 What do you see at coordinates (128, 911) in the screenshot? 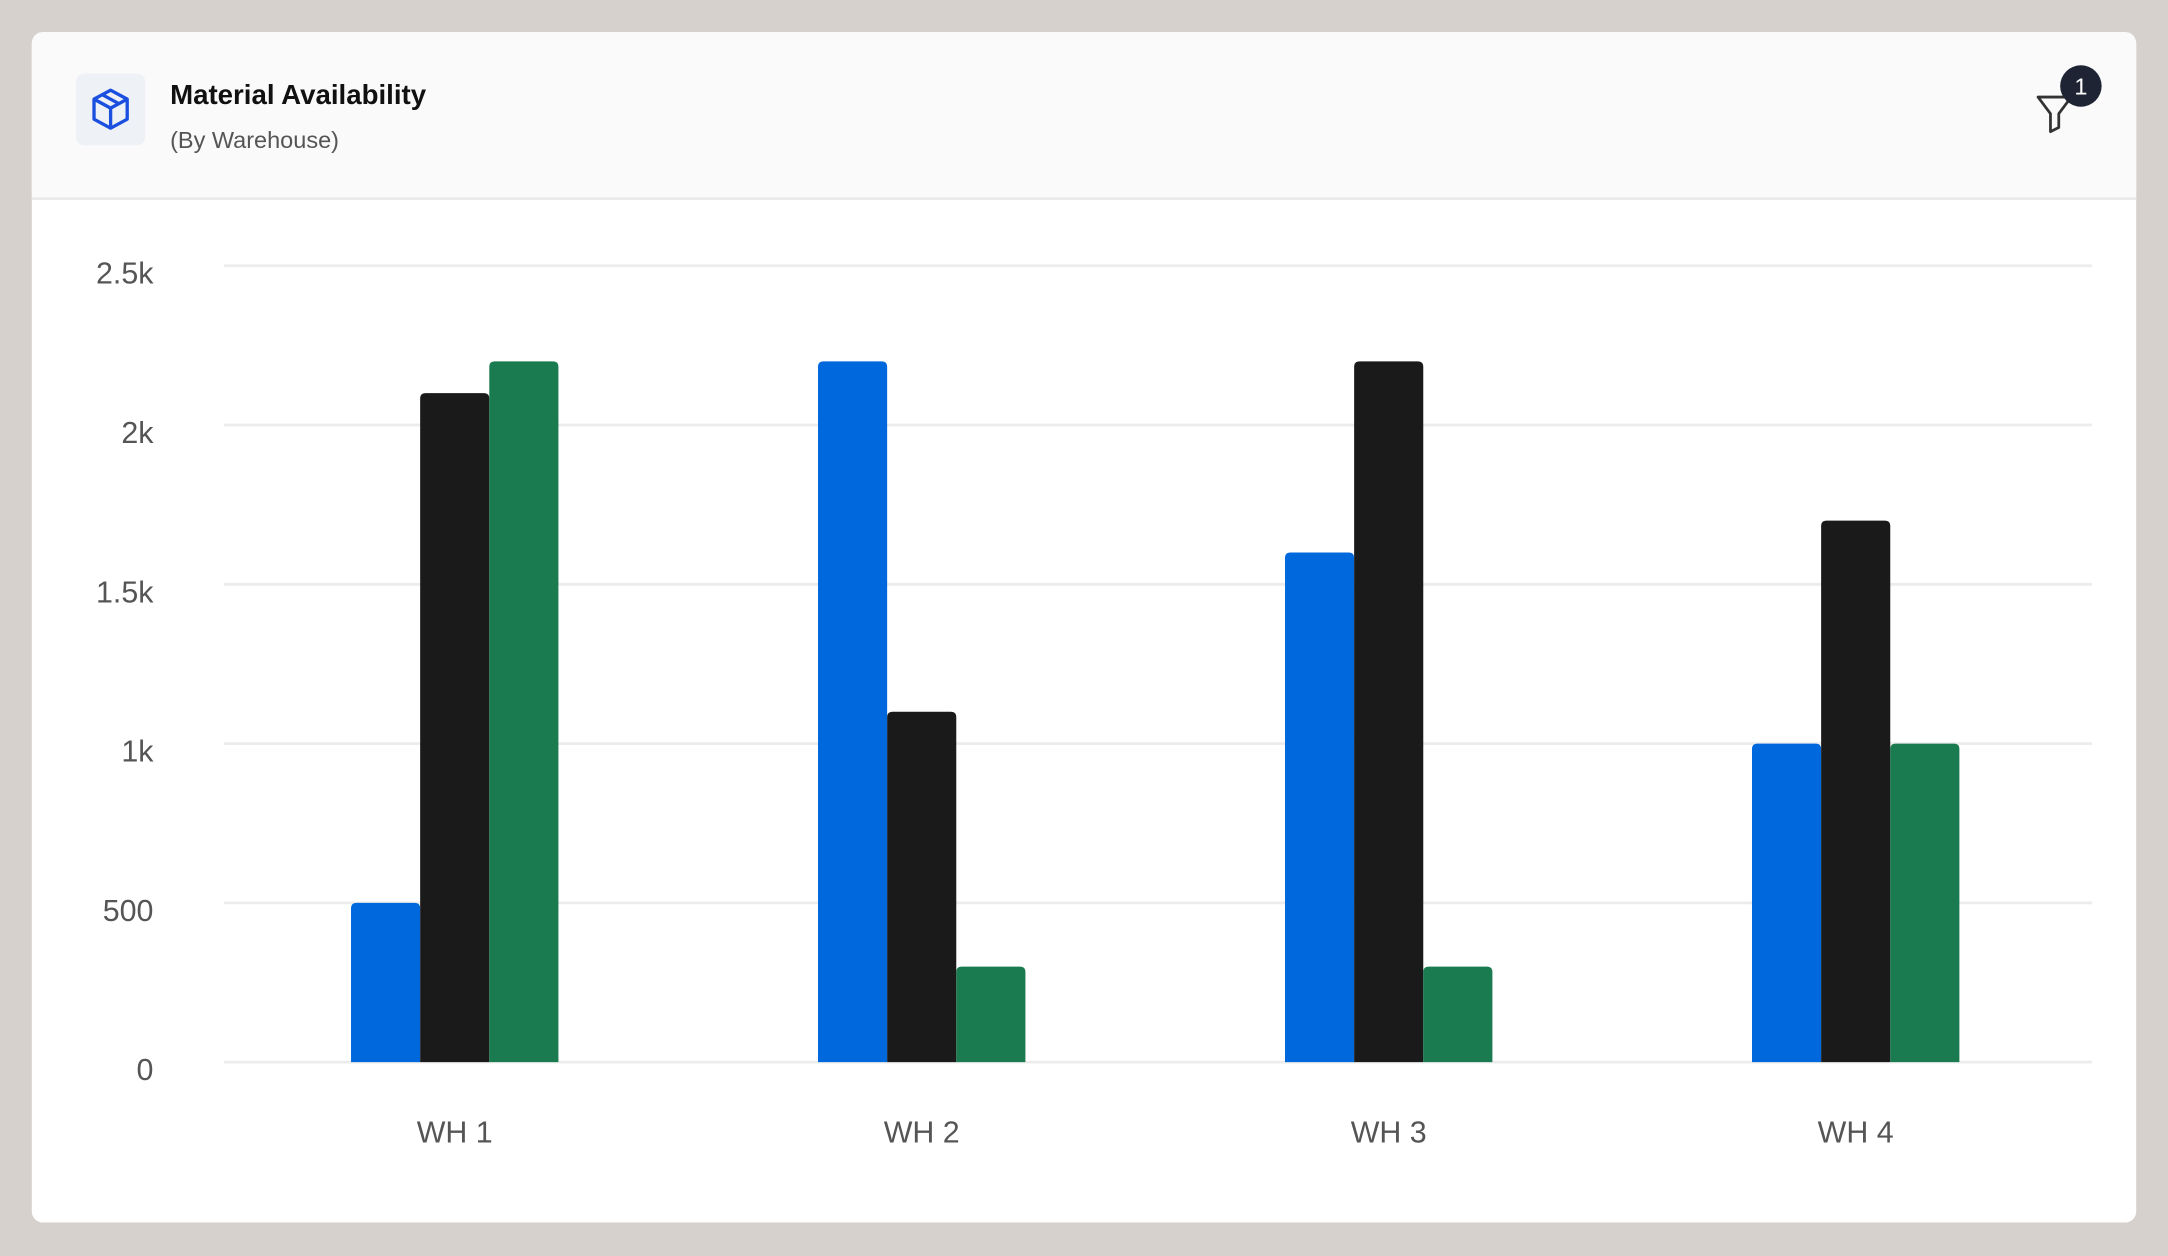
I see `y-tick-label: 500` at bounding box center [128, 911].